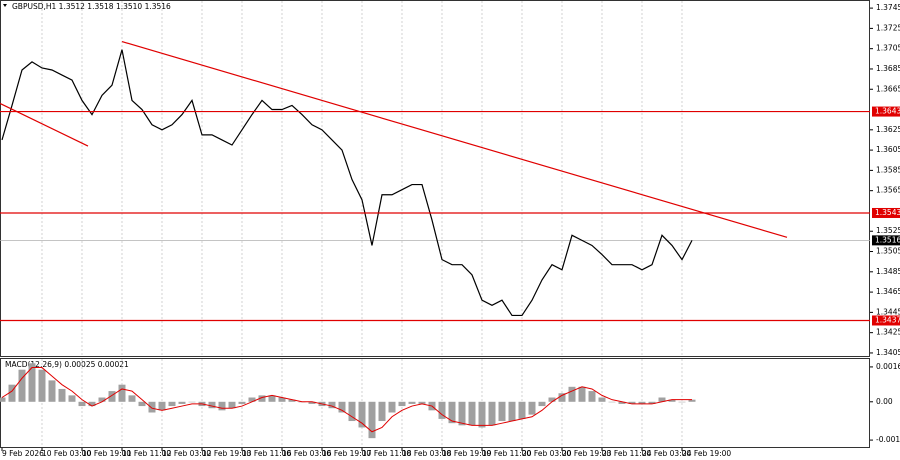 The height and width of the screenshot is (460, 900). What do you see at coordinates (888, 251) in the screenshot?
I see `y-tick-label: 1.3505` at bounding box center [888, 251].